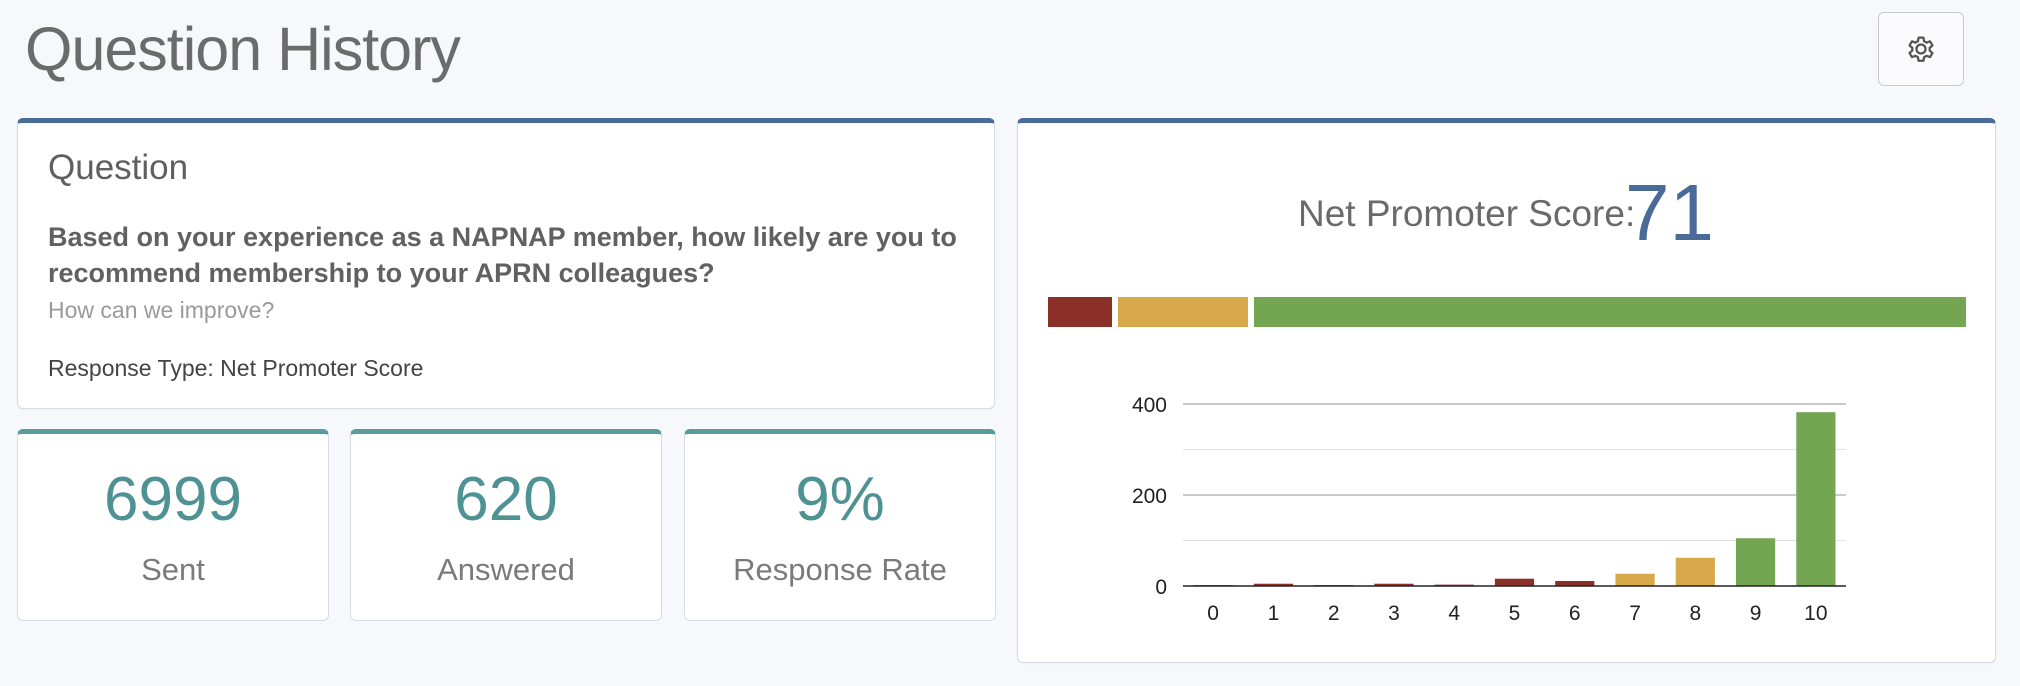 The height and width of the screenshot is (686, 2020). I want to click on stat-card-answered: 620 Answered, so click(506, 525).